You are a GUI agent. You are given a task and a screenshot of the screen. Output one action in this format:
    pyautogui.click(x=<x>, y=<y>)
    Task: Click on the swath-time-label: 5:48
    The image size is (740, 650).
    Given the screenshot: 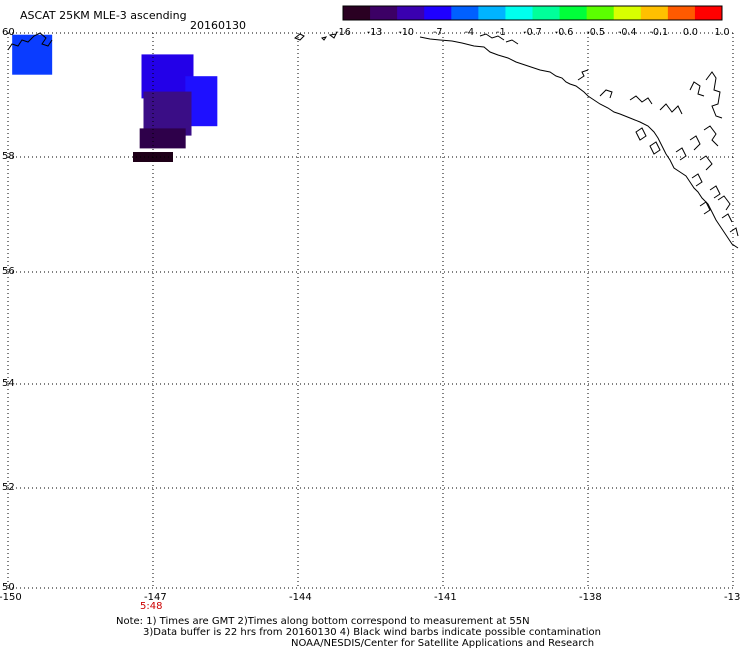 What is the action you would take?
    pyautogui.click(x=151, y=606)
    